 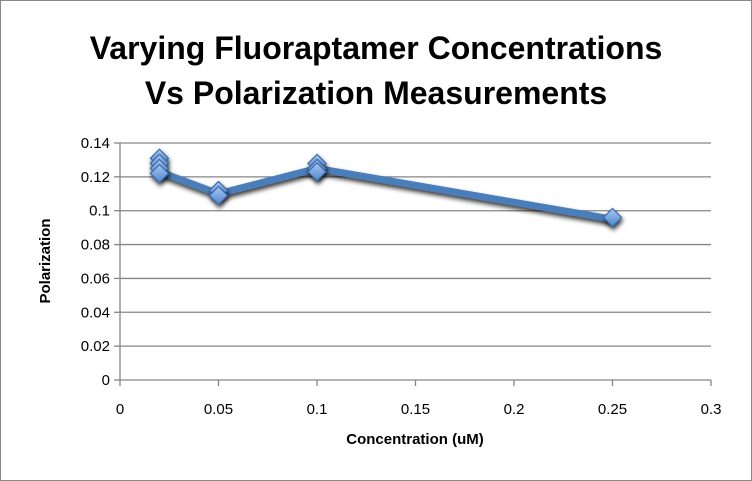 I want to click on x-tick-label: 0, so click(x=120, y=409).